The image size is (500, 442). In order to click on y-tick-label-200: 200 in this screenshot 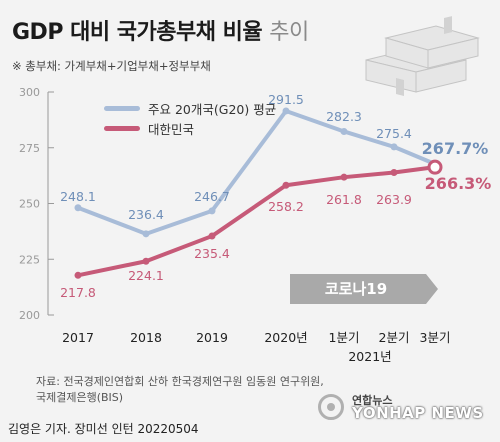, I will do `click(29, 315)`.